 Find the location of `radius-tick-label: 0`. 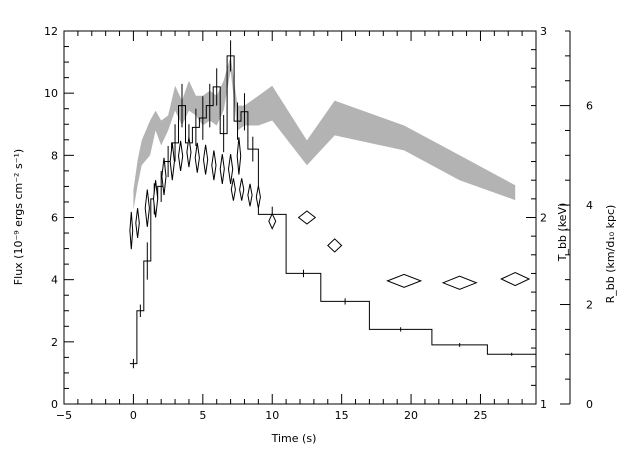

radius-tick-label: 0 is located at coordinates (589, 404).